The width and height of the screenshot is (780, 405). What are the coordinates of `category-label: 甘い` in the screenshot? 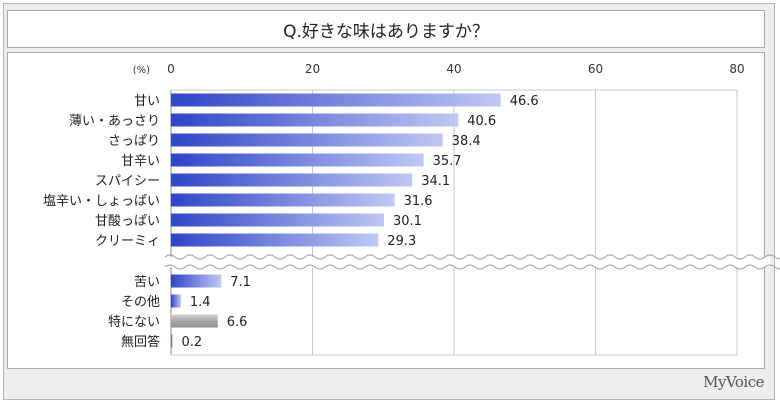 It's located at (147, 101).